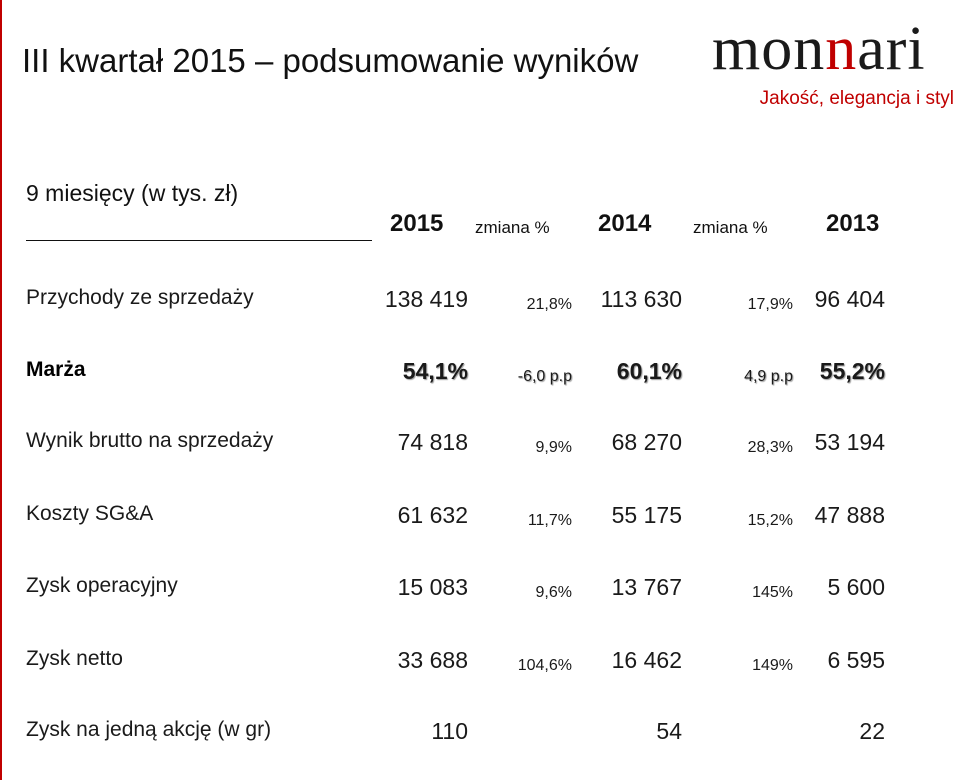  I want to click on left-accent-rule, so click(1, 390).